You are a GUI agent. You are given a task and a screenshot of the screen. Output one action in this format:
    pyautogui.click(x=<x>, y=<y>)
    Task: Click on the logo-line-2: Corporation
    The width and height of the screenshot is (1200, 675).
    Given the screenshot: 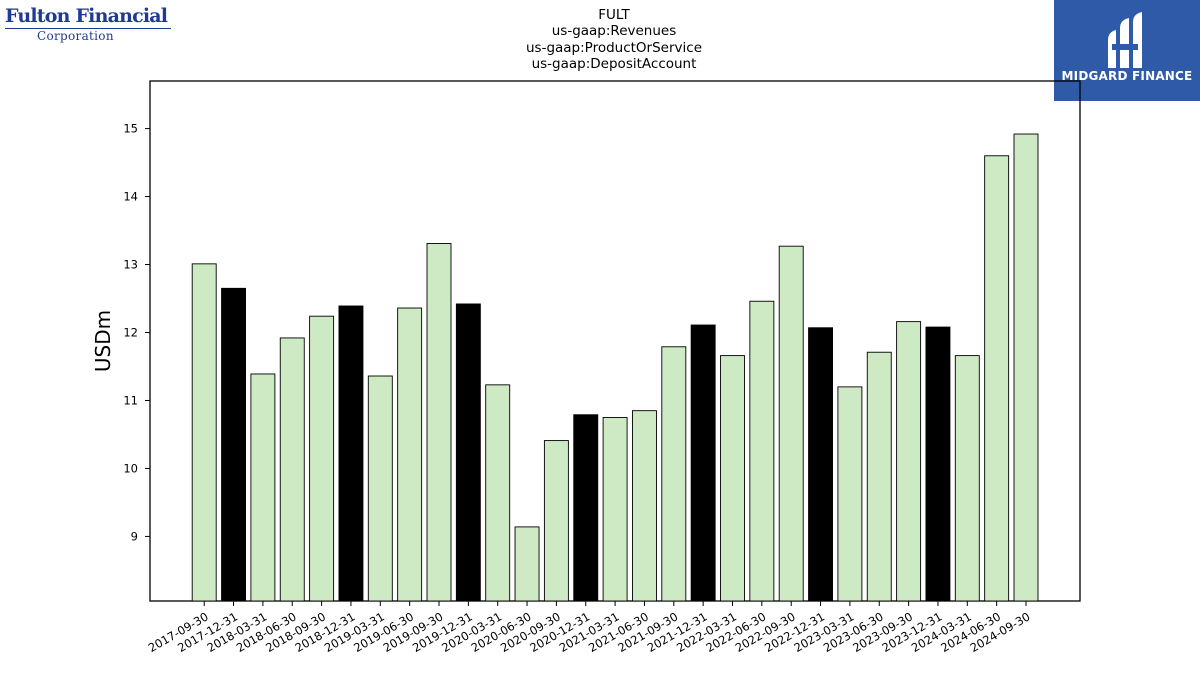 What is the action you would take?
    pyautogui.click(x=75, y=36)
    